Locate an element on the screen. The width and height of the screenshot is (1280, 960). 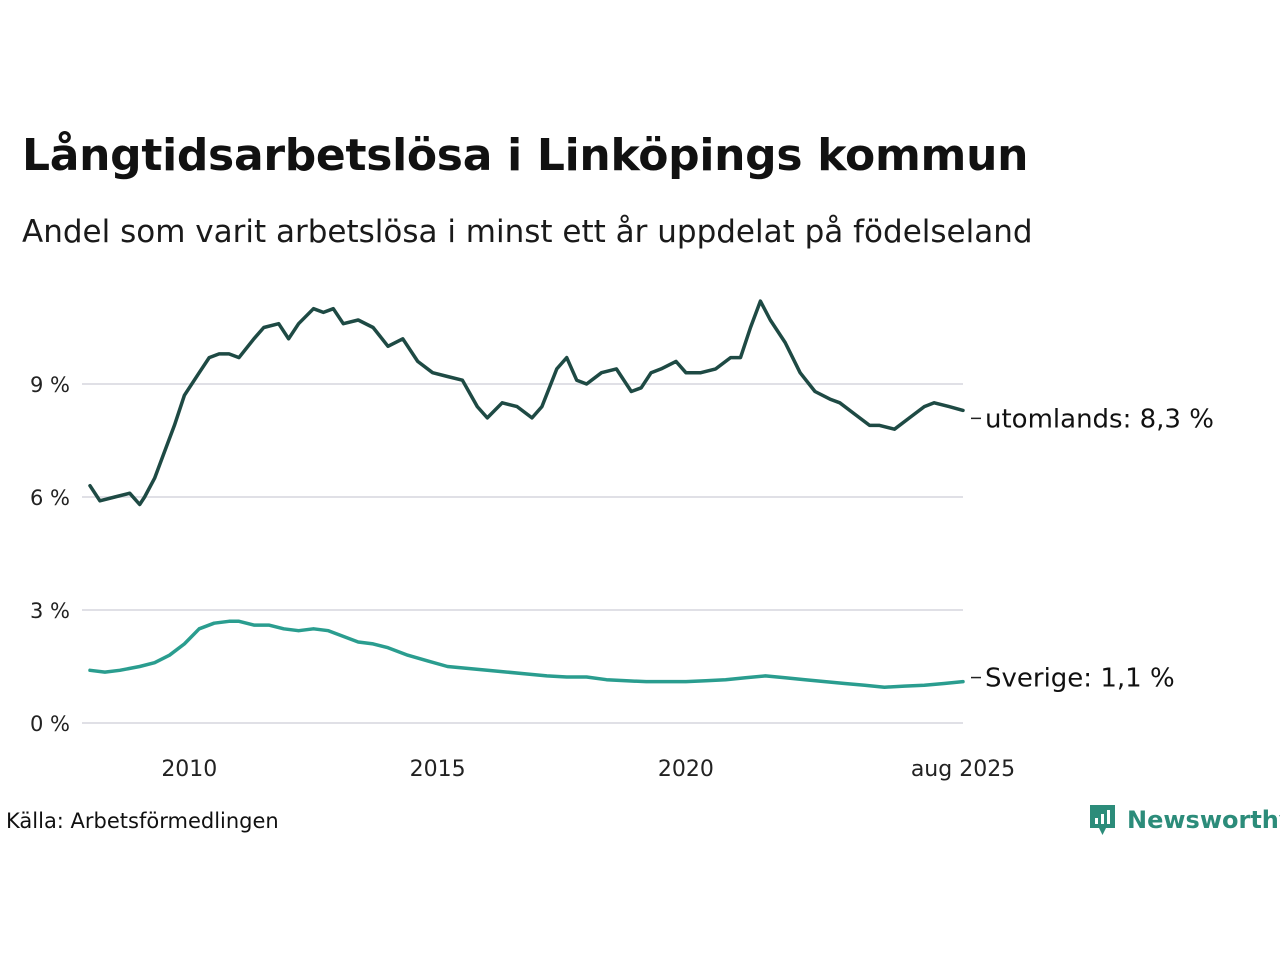
newsworthy-logo-icon is located at coordinates (1102, 820).